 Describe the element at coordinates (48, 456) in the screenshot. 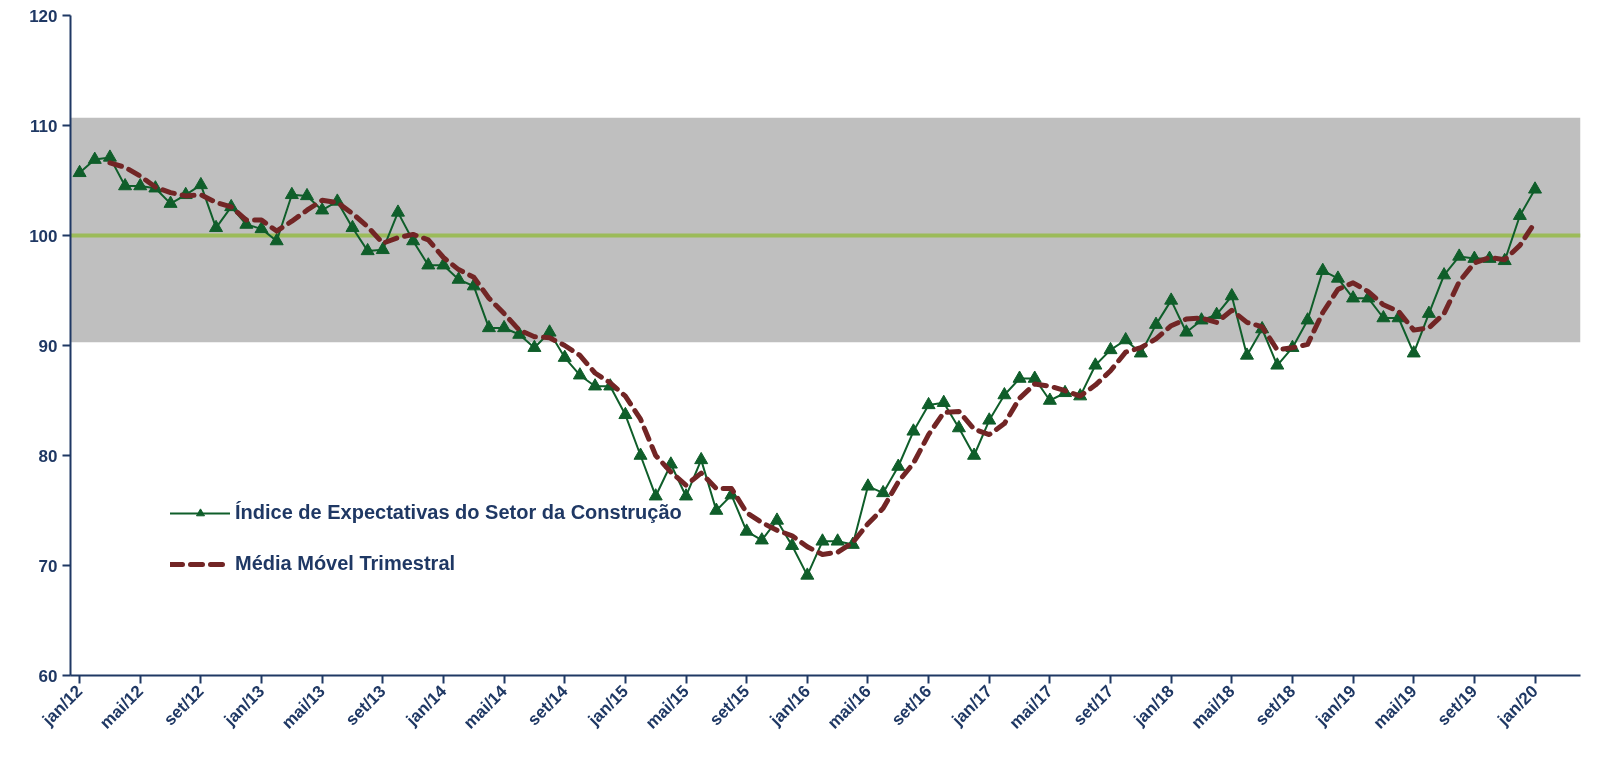

I see `y-tick-label: 80` at that location.